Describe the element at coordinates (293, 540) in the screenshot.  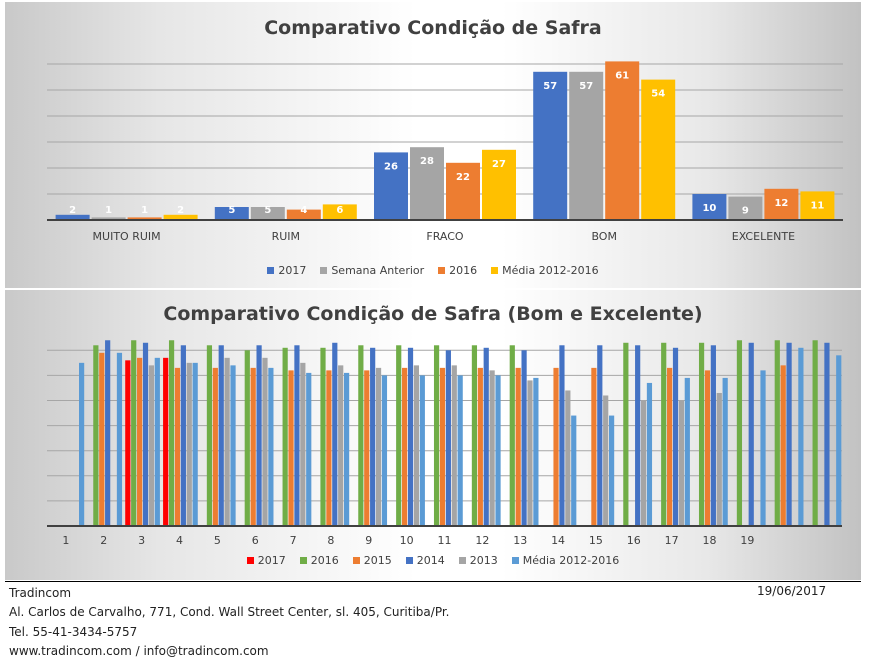
I see `x-tick-label: 7` at that location.